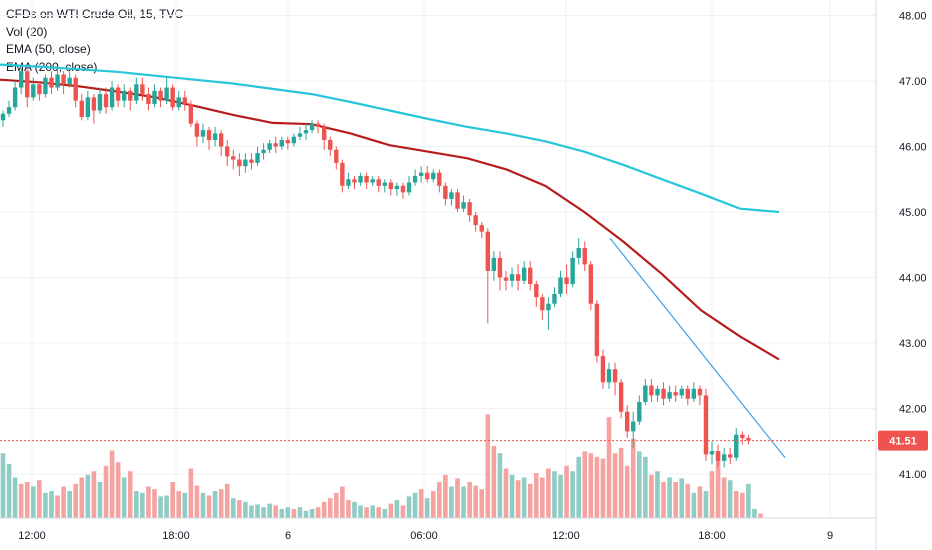 The width and height of the screenshot is (932, 550). Describe the element at coordinates (95, 14) in the screenshot. I see `legend-symbol: CFDs on WTI Crude Oil, 15, TVC` at that location.